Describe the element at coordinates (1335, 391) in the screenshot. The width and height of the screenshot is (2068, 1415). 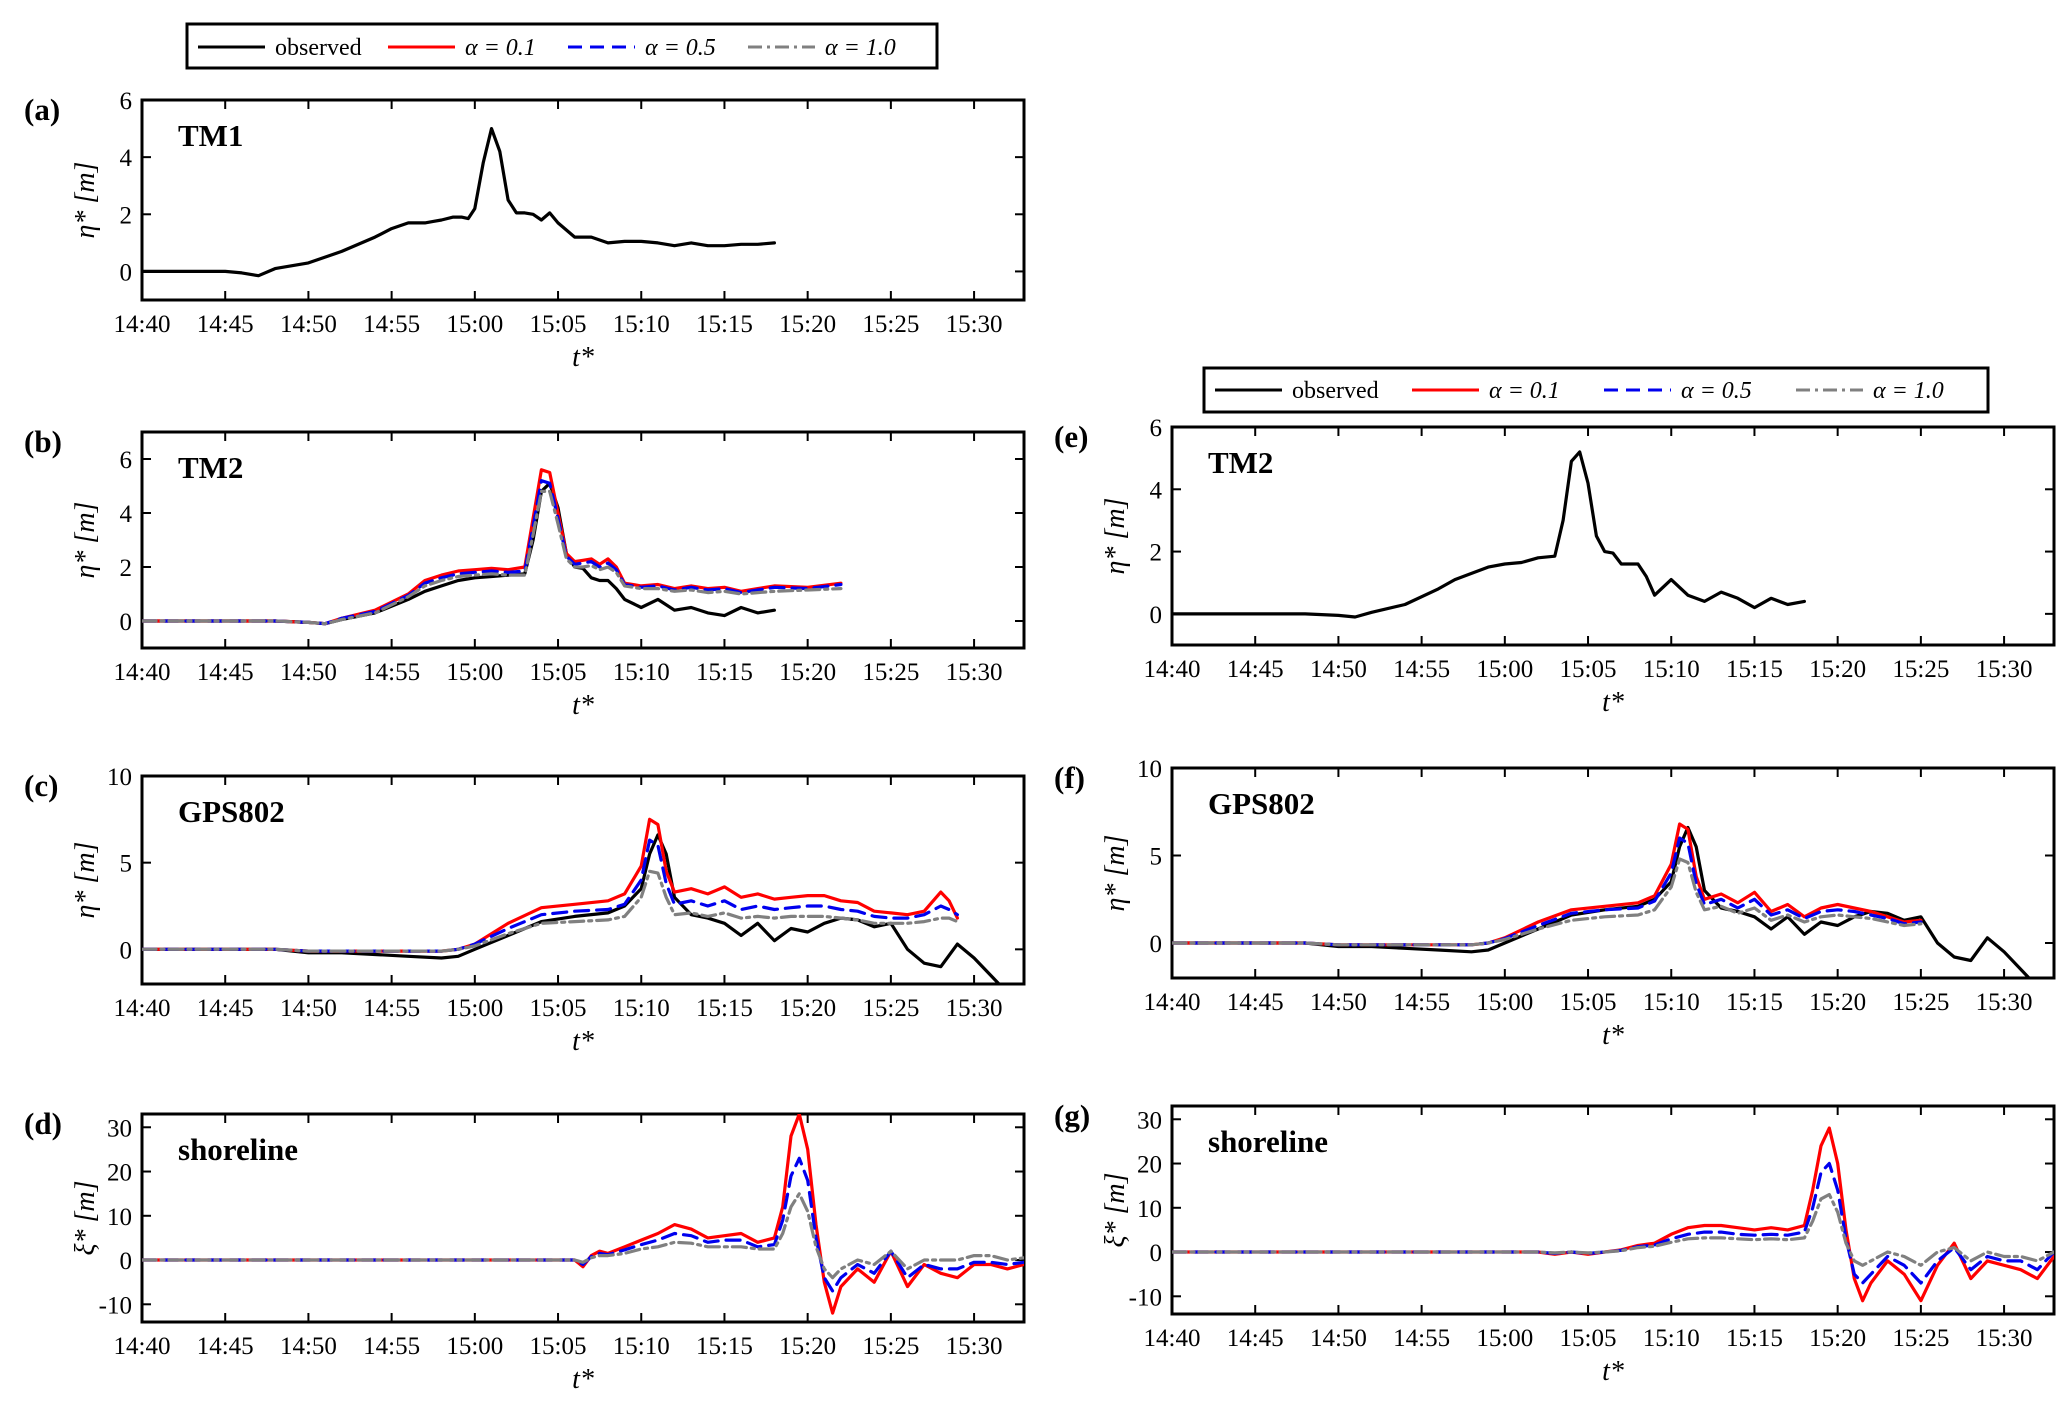
I see `legend-label-observed: observed` at that location.